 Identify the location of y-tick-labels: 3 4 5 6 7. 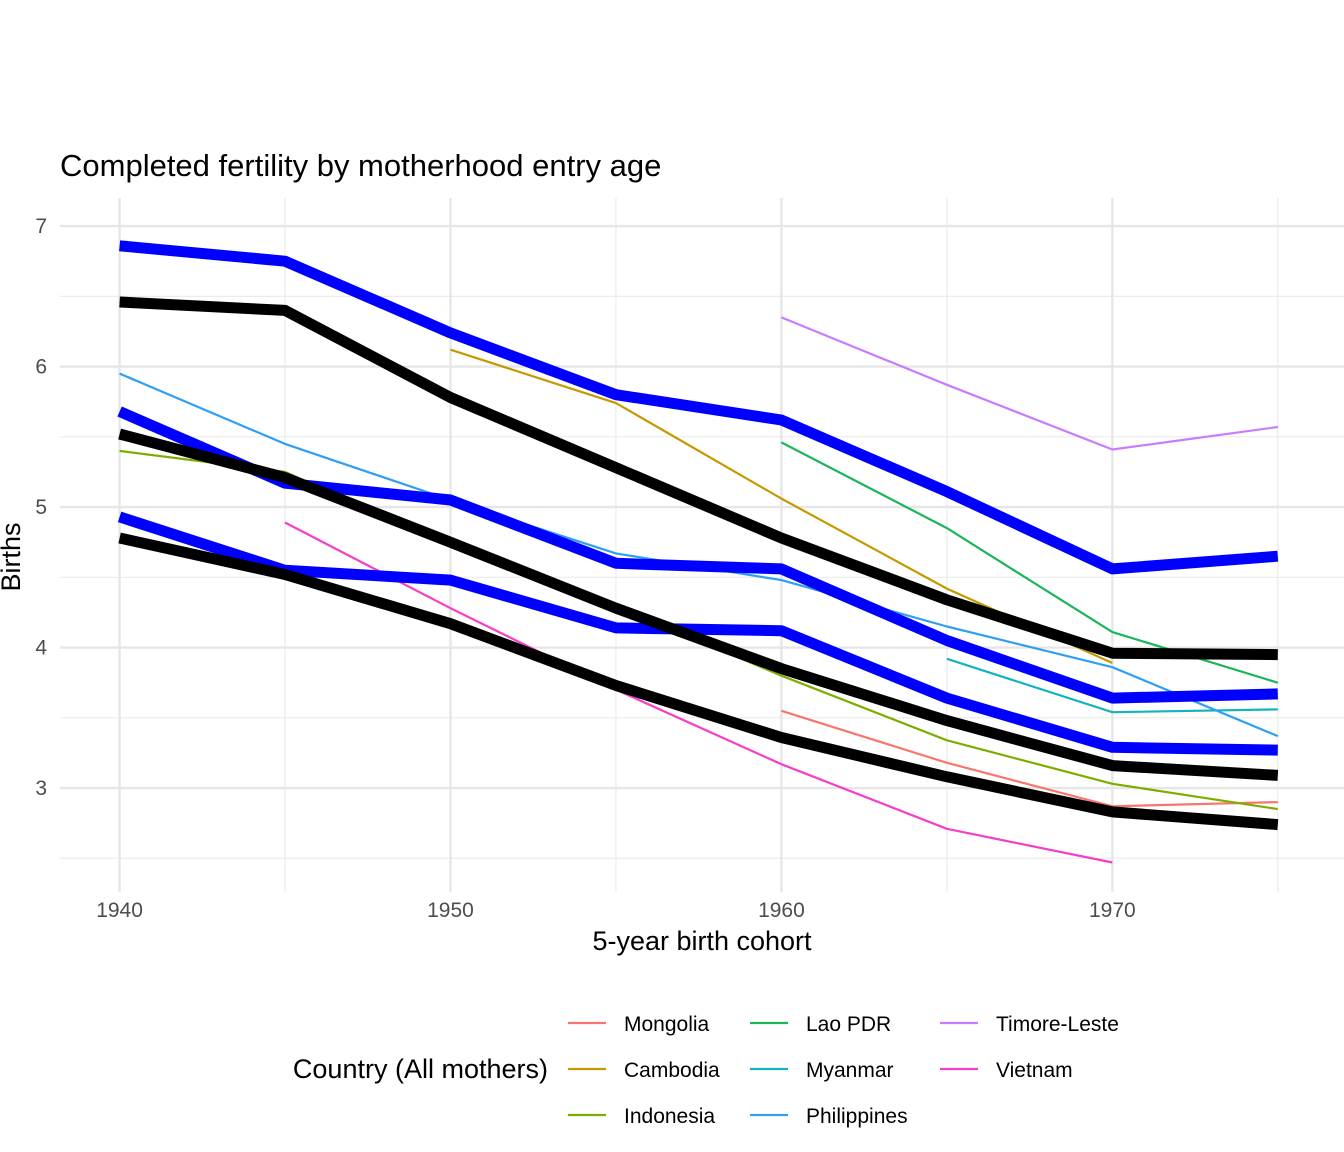
(41, 507).